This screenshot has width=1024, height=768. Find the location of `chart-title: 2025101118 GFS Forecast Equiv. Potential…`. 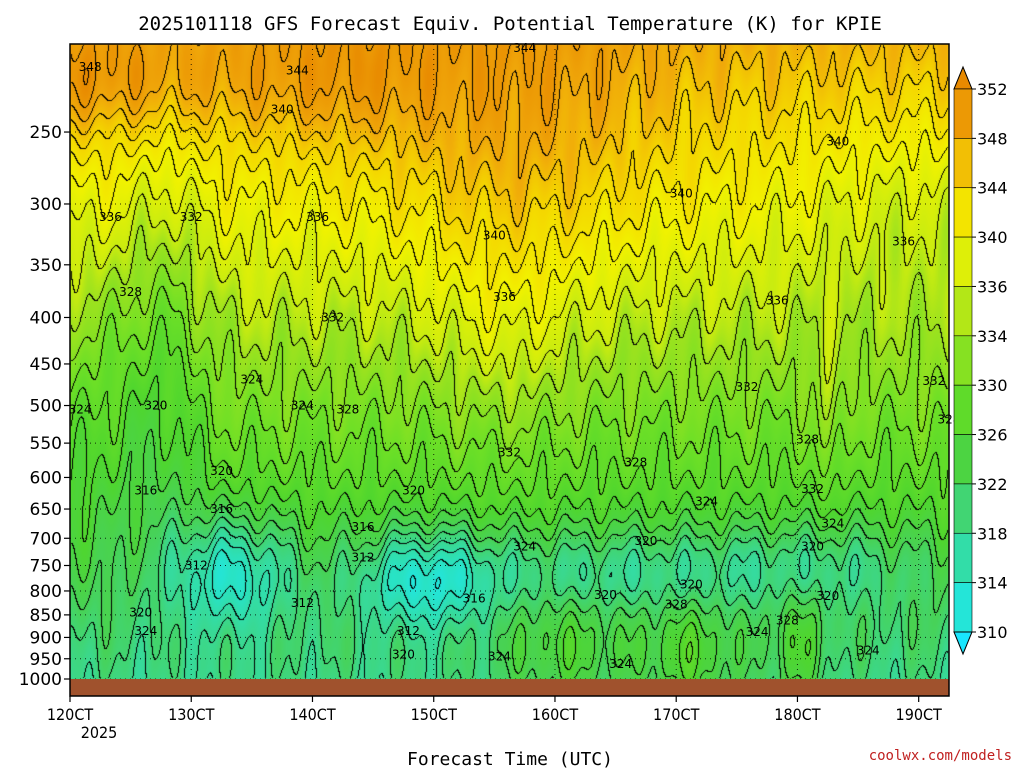

chart-title: 2025101118 GFS Forecast Equiv. Potential… is located at coordinates (510, 24).